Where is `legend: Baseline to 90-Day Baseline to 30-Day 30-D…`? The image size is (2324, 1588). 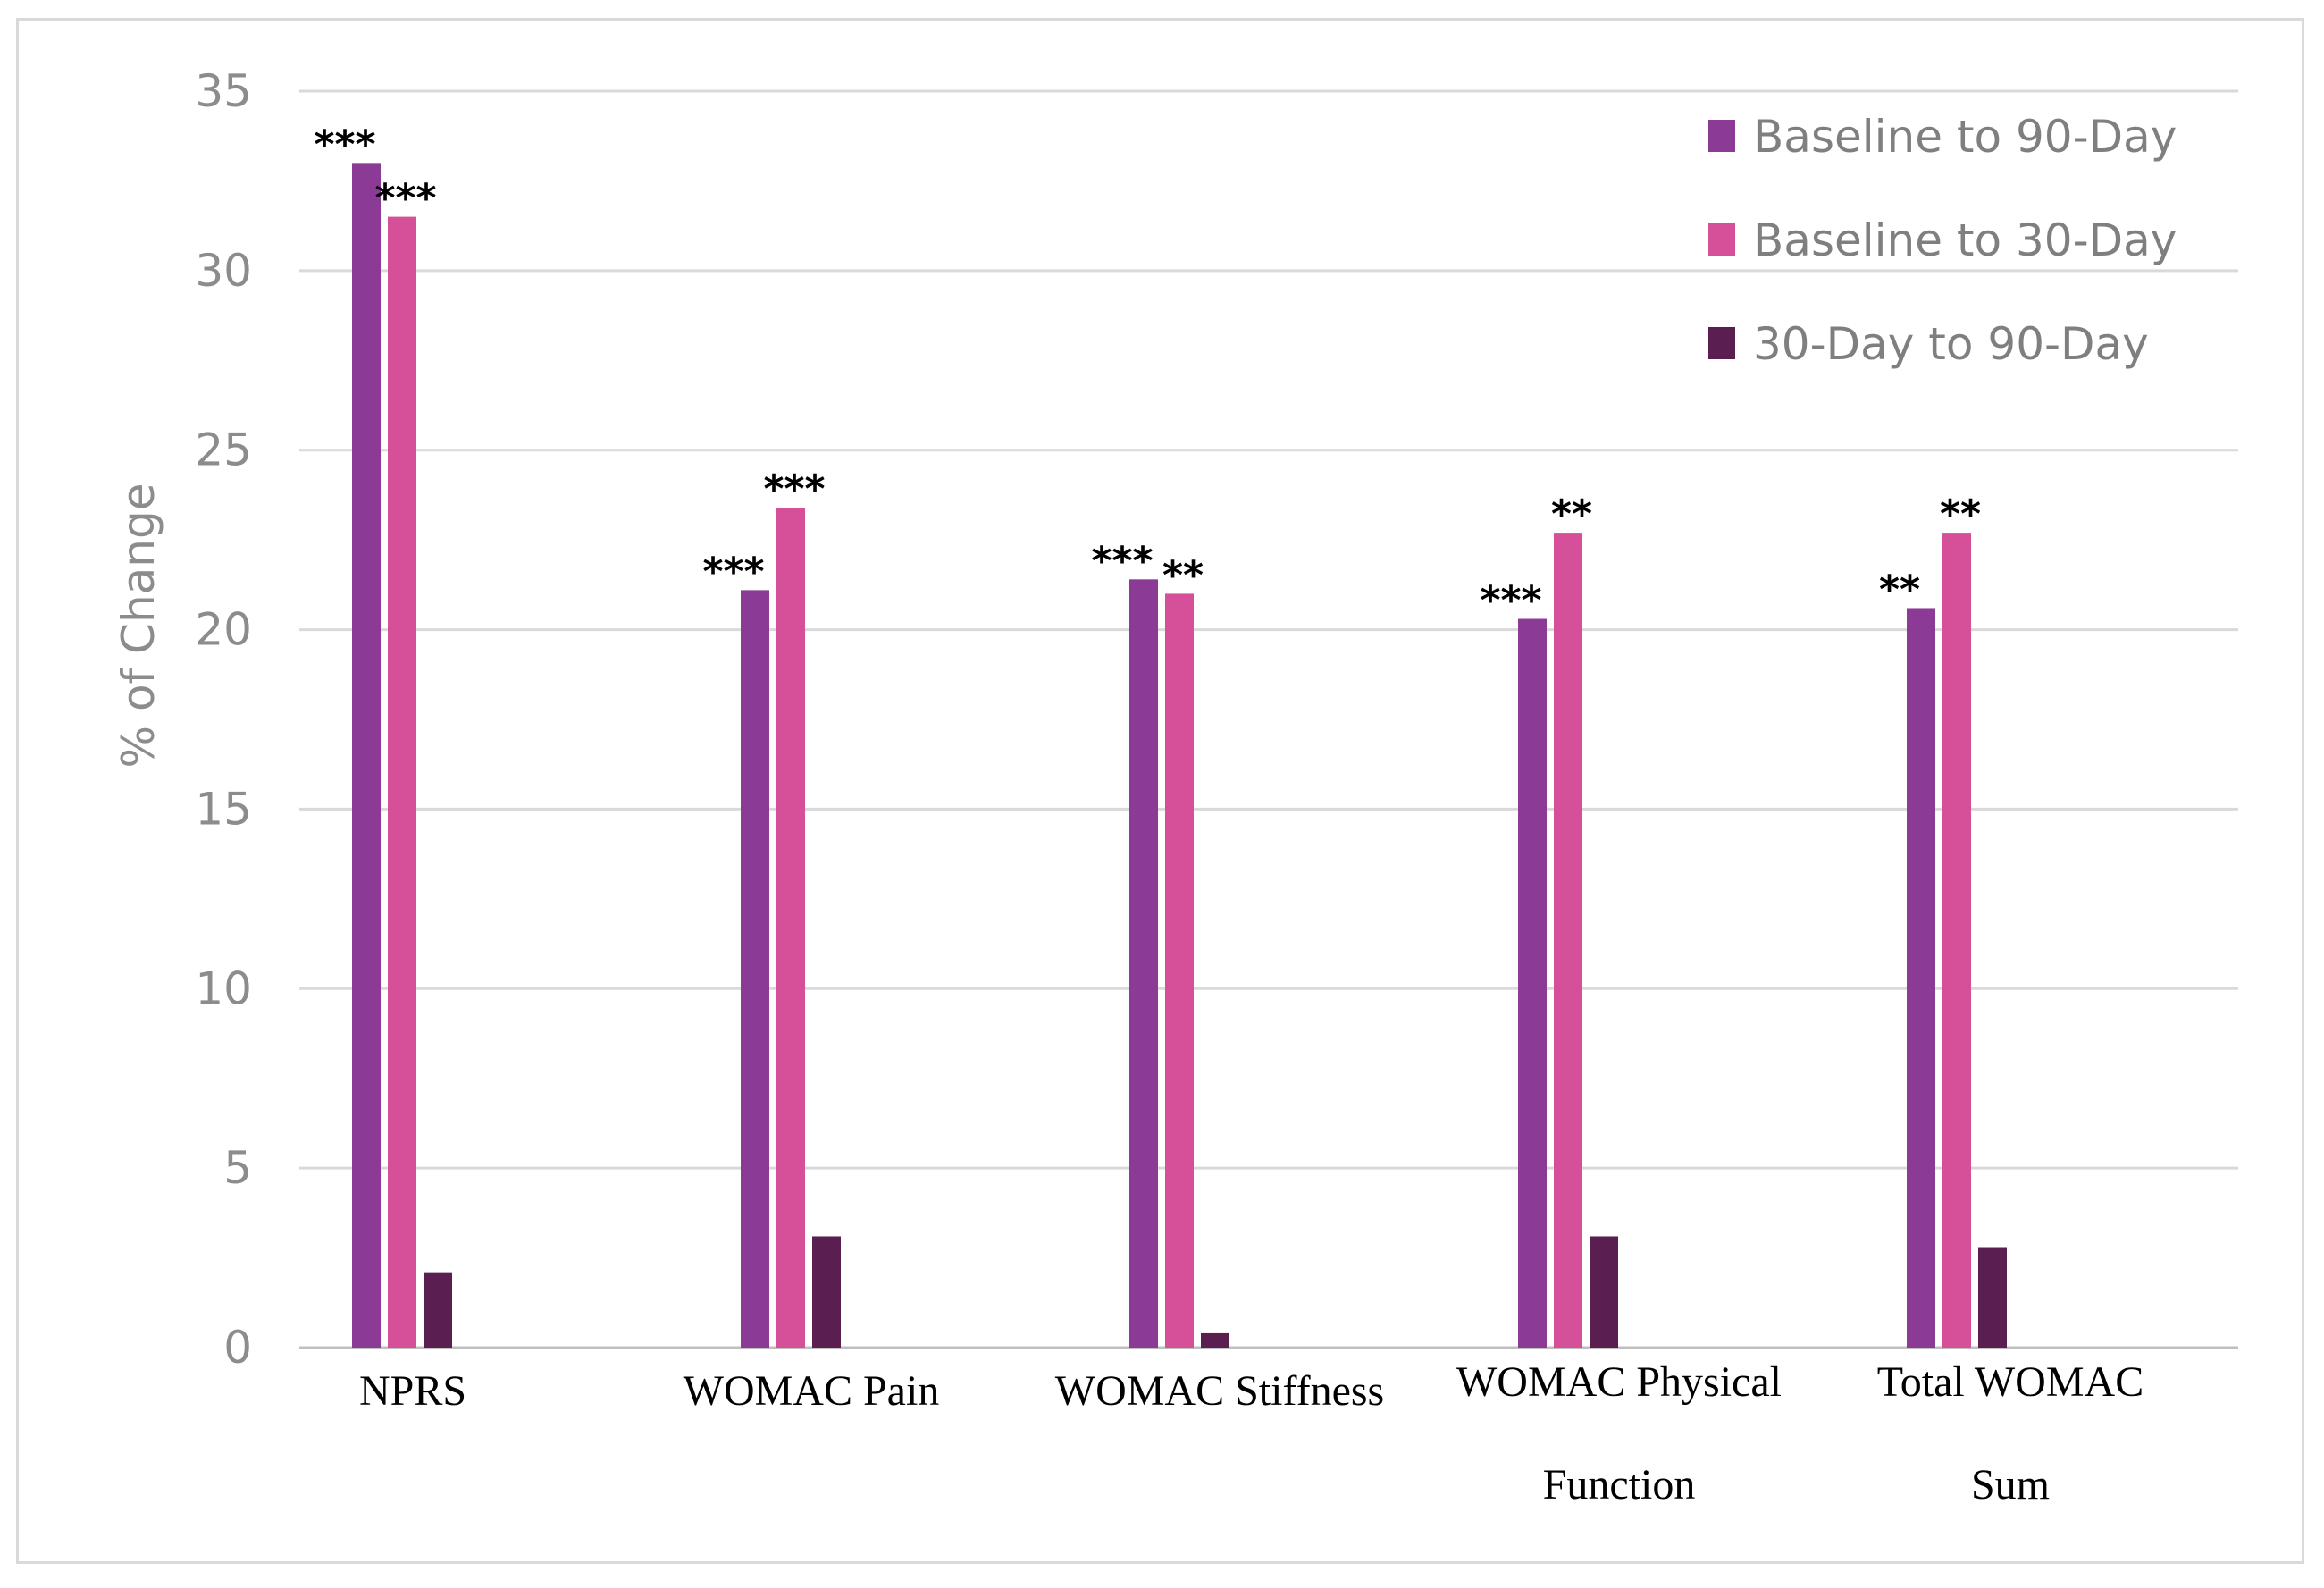 legend: Baseline to 90-Day Baseline to 30-Day 30-D… is located at coordinates (1942, 240).